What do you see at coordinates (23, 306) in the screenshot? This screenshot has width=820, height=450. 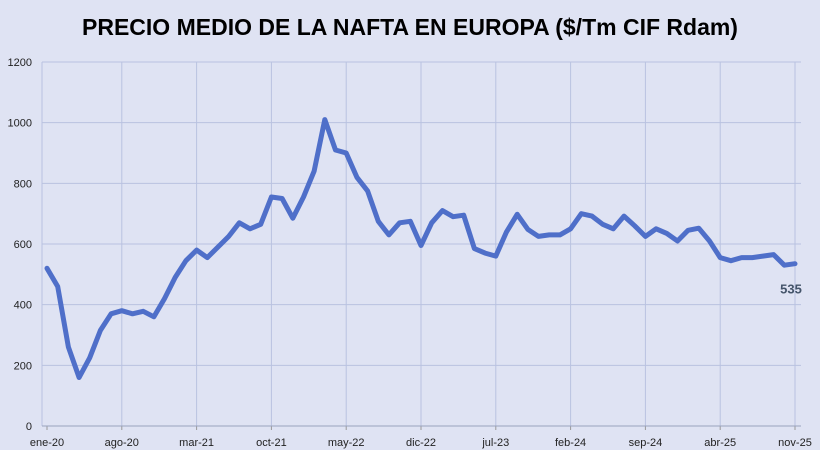 I see `y-tick-label: 400` at bounding box center [23, 306].